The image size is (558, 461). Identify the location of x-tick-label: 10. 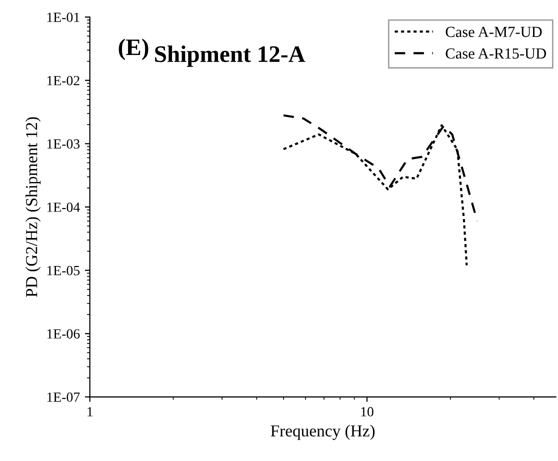
(367, 411).